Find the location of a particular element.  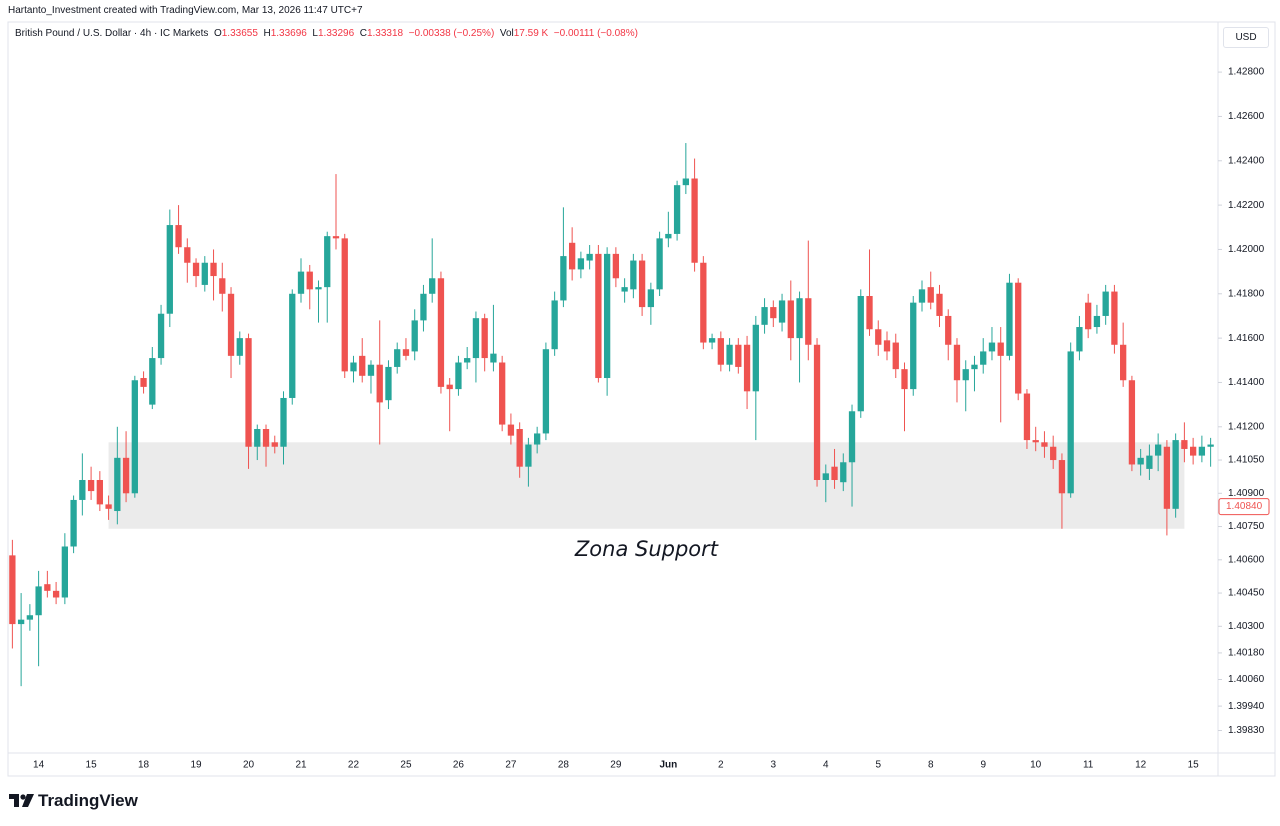

x-tick-label: 11 is located at coordinates (1088, 765).